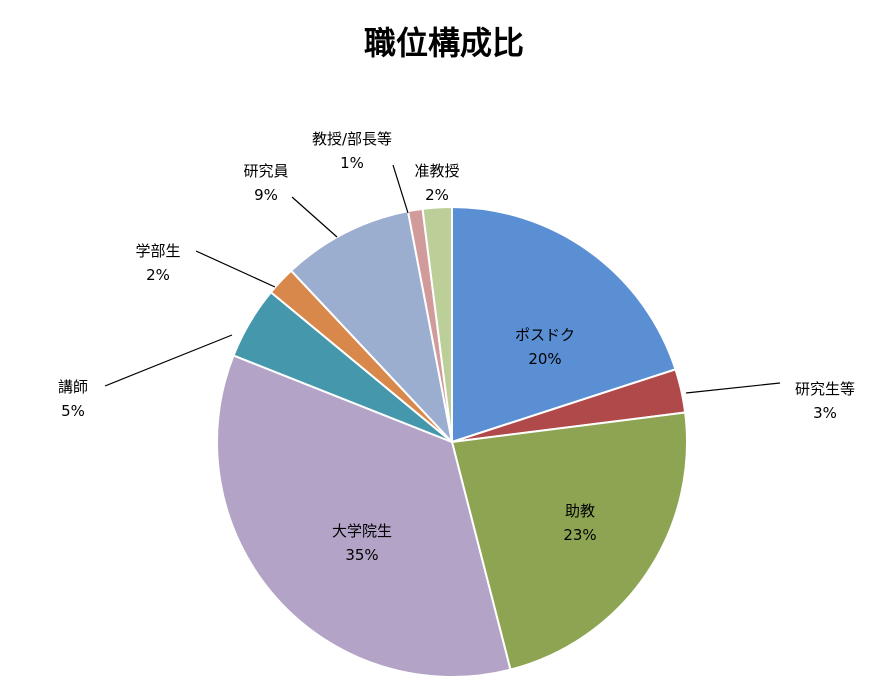  Describe the element at coordinates (580, 511) in the screenshot. I see `slice-name-label-3: 助教` at that location.